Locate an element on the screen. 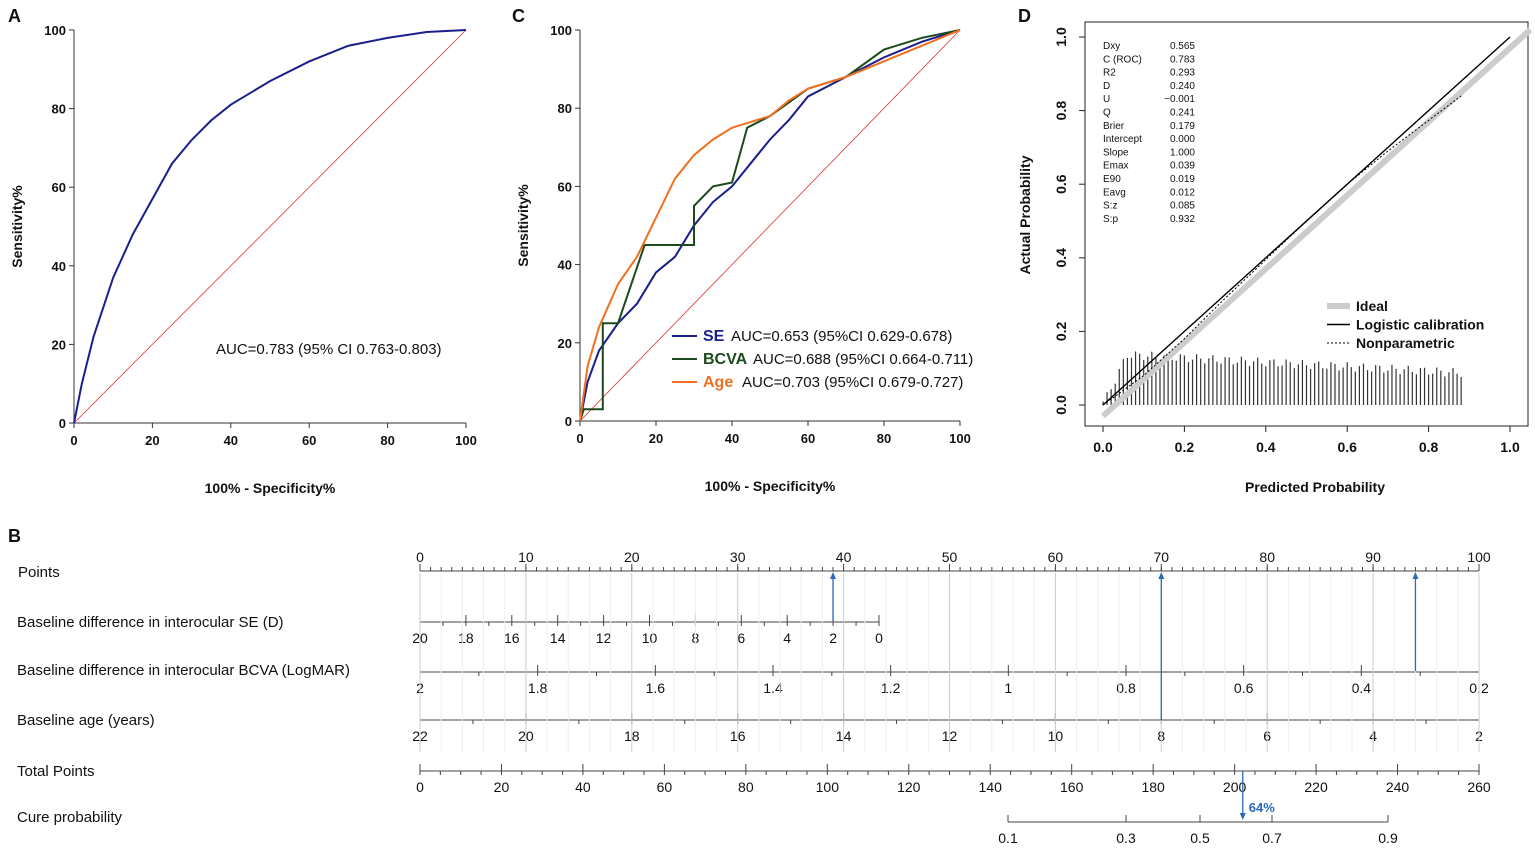 The image size is (1535, 850). tick-label: 1.6 is located at coordinates (656, 688).